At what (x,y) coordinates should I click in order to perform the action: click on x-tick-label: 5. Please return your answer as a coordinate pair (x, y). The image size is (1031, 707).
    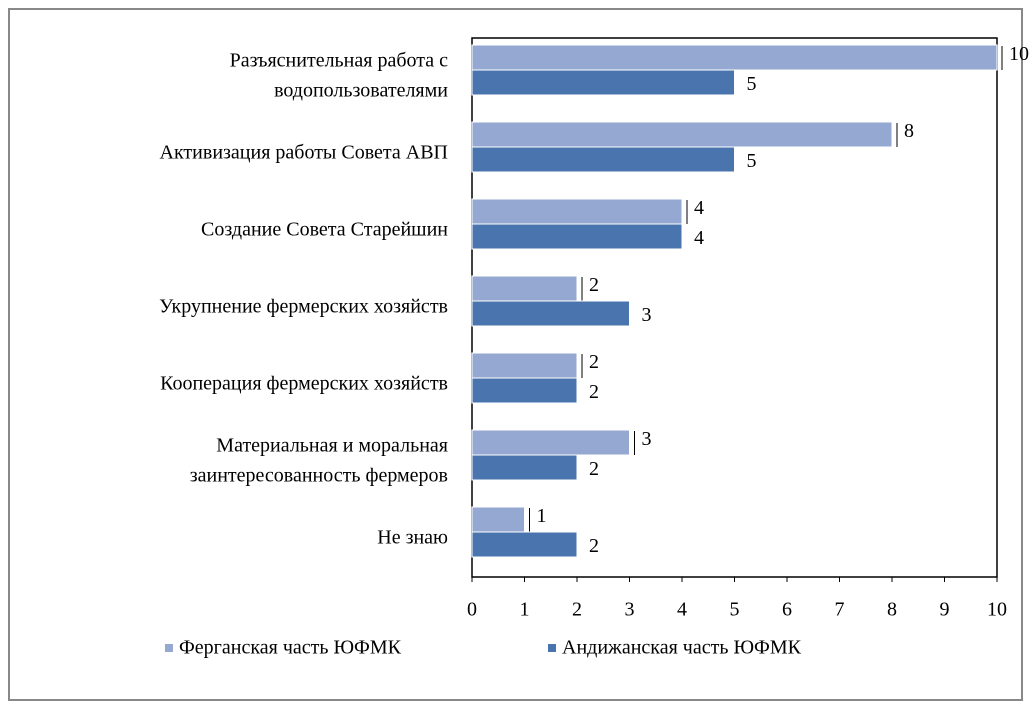
    Looking at the image, I should click on (735, 610).